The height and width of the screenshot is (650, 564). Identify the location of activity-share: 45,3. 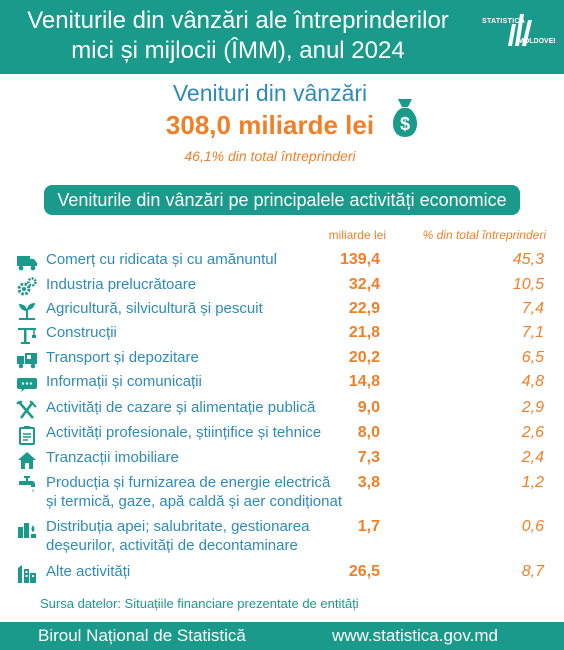
(528, 259).